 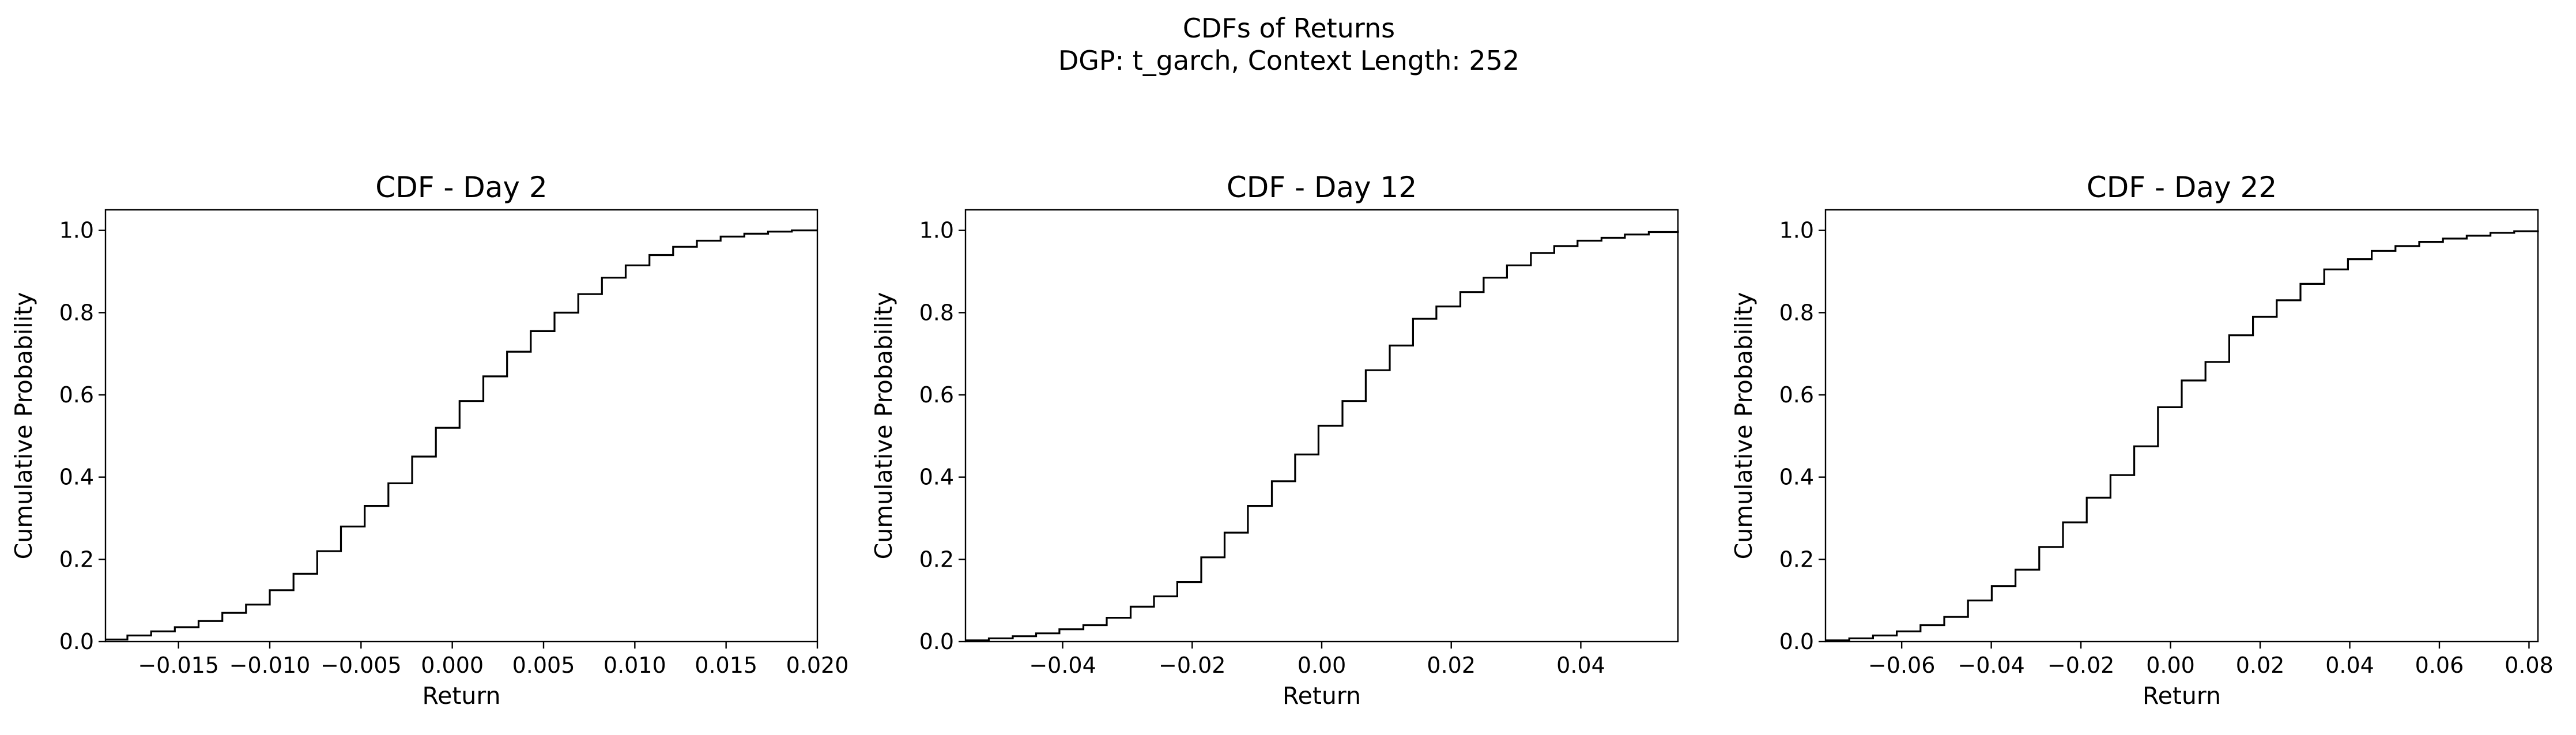 I want to click on x-tick-label: 0.015, so click(x=726, y=665).